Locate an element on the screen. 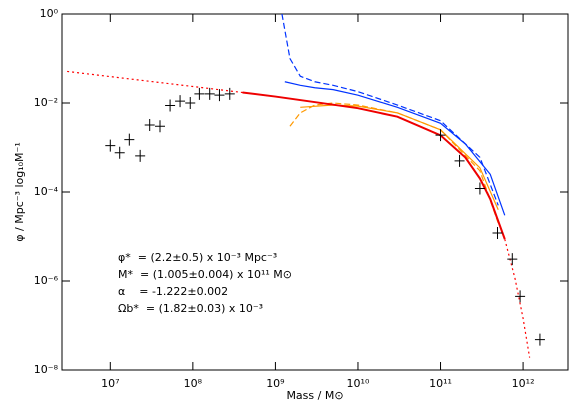 The width and height of the screenshot is (581, 407). annotation: α = -1.222±0.002 is located at coordinates (173, 291).